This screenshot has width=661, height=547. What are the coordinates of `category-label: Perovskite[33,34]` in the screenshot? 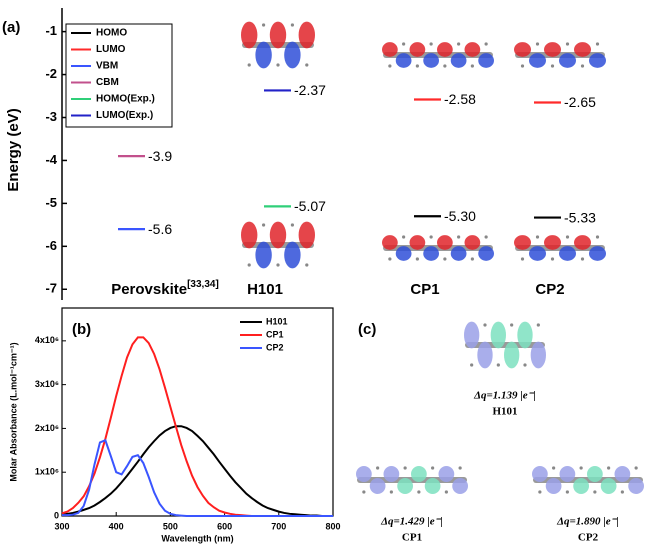 It's located at (165, 288).